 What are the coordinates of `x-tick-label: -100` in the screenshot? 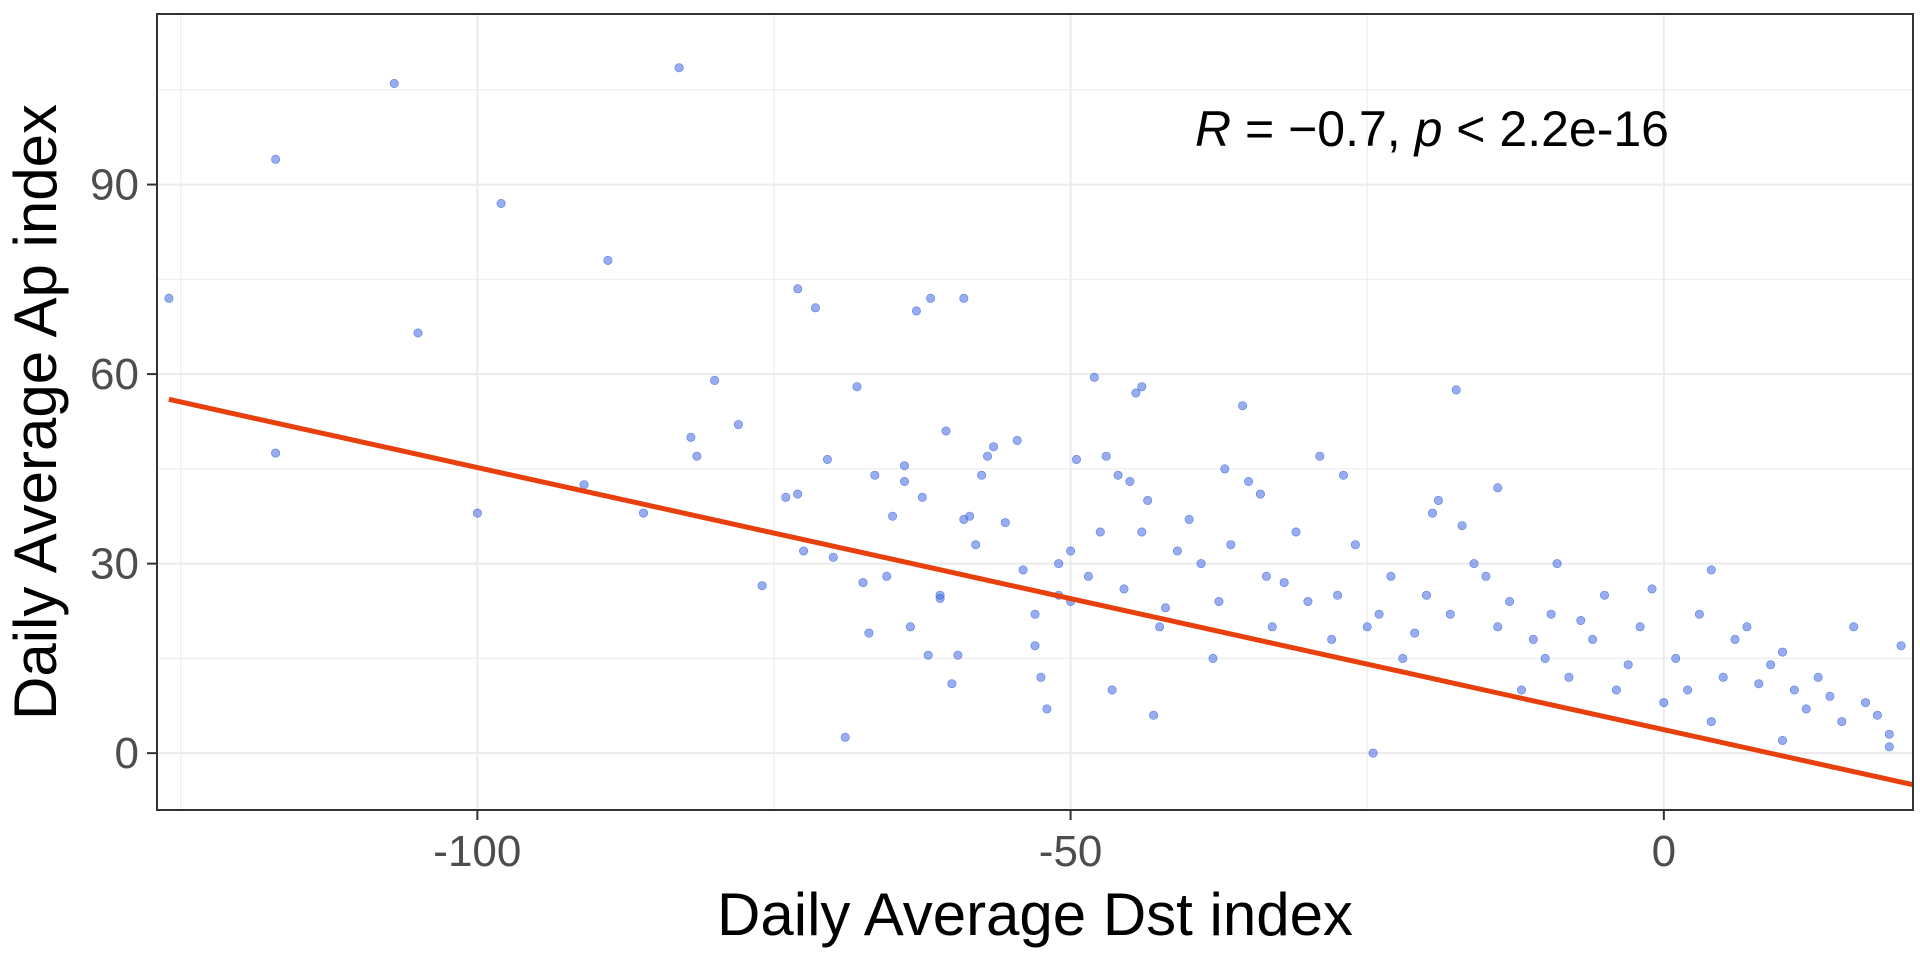 It's located at (477, 851).